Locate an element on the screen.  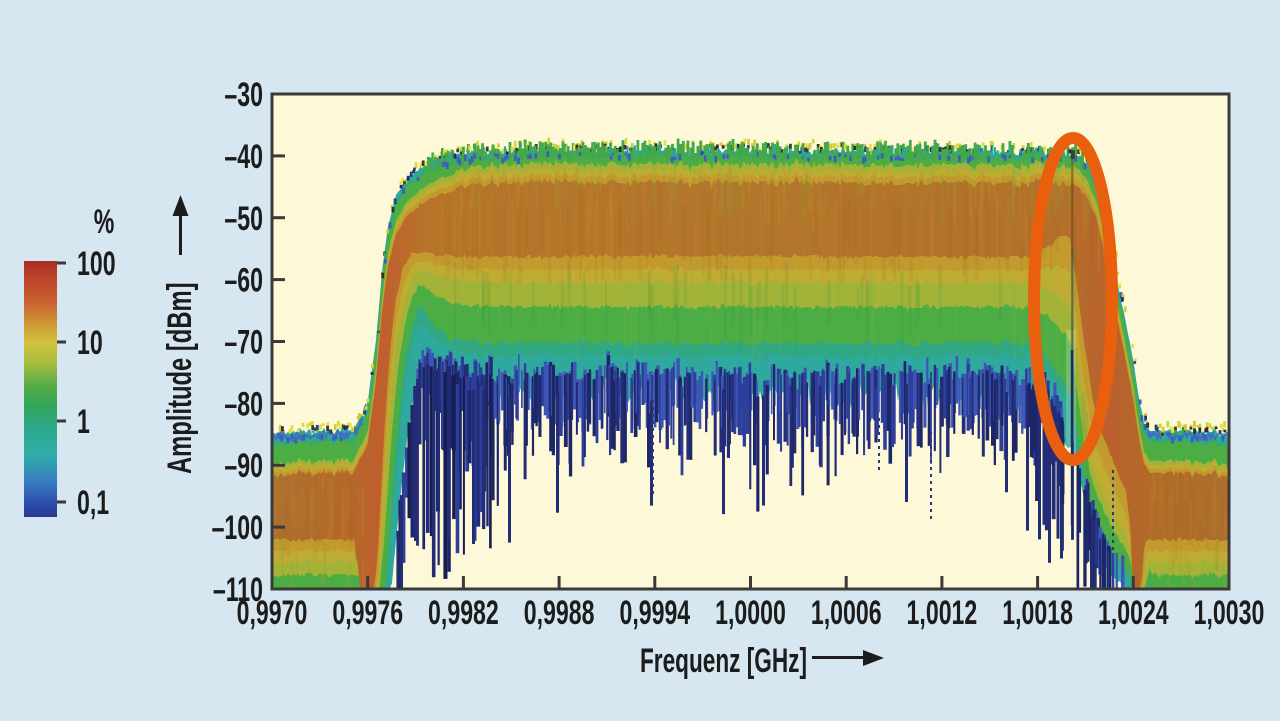
svg-text: 0,9988 is located at coordinates (559, 613).